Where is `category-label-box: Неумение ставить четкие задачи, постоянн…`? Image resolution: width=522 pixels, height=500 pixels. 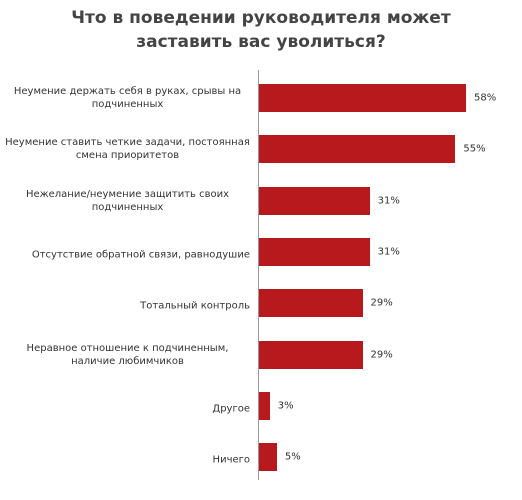
category-label-box: Неумение ставить четкие задачи, постоянн… is located at coordinates (127, 149).